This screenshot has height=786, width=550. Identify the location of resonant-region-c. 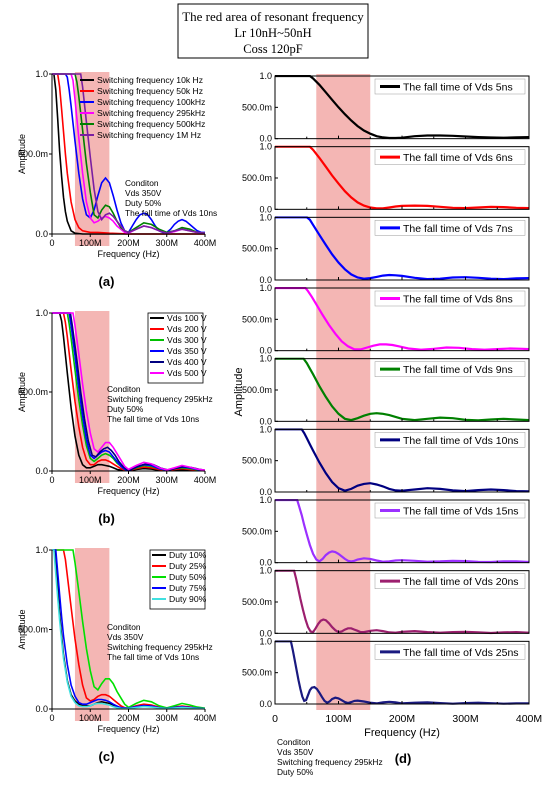
(92, 634).